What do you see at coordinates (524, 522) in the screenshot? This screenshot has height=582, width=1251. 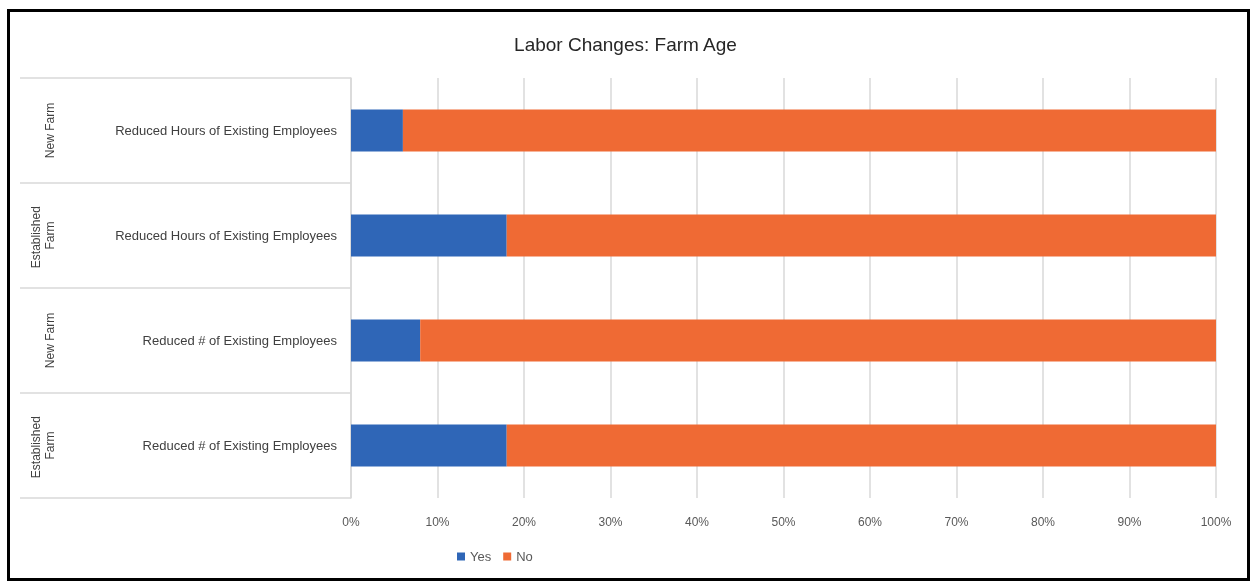 I see `x-tick-label: 20%` at bounding box center [524, 522].